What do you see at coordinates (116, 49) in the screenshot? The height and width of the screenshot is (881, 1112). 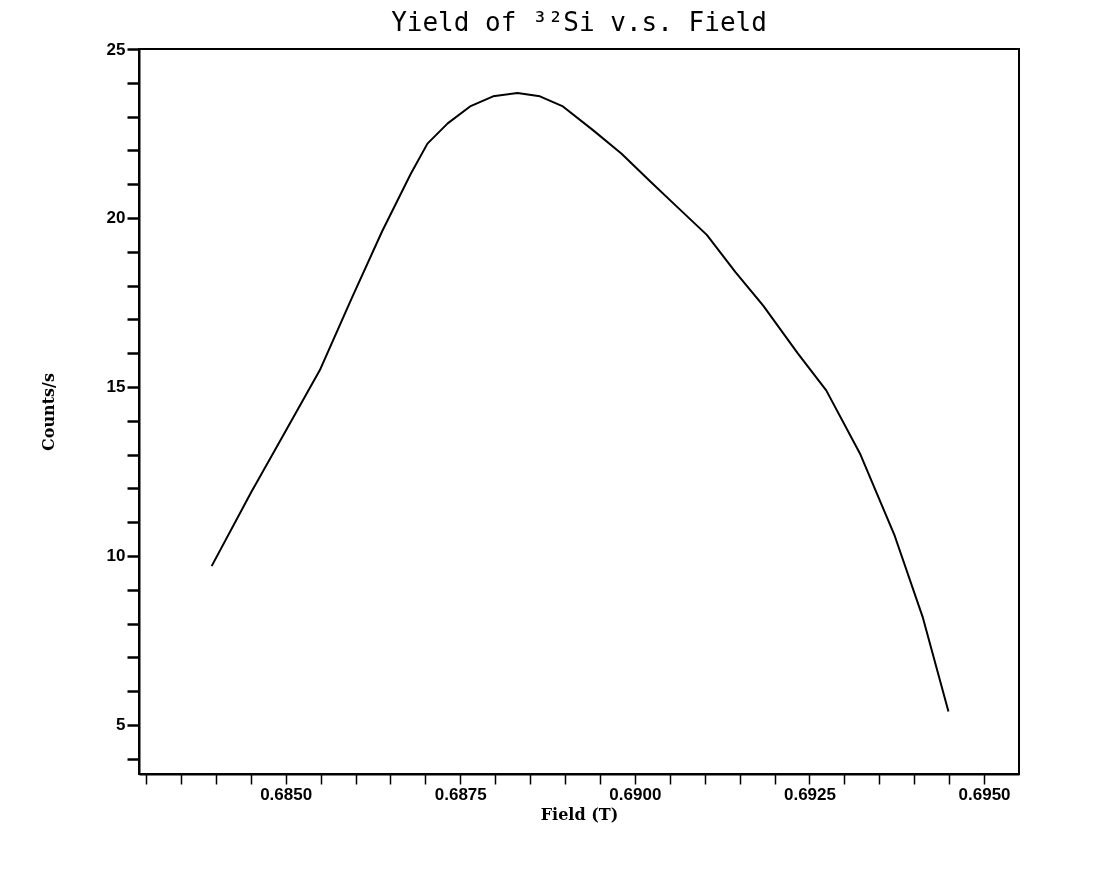 I see `y-tick-label: 25` at bounding box center [116, 49].